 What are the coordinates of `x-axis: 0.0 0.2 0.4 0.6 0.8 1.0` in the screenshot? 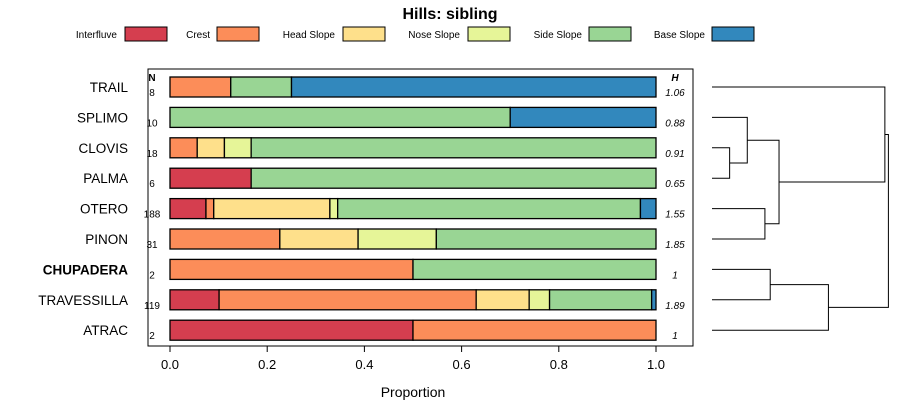 It's located at (413, 359).